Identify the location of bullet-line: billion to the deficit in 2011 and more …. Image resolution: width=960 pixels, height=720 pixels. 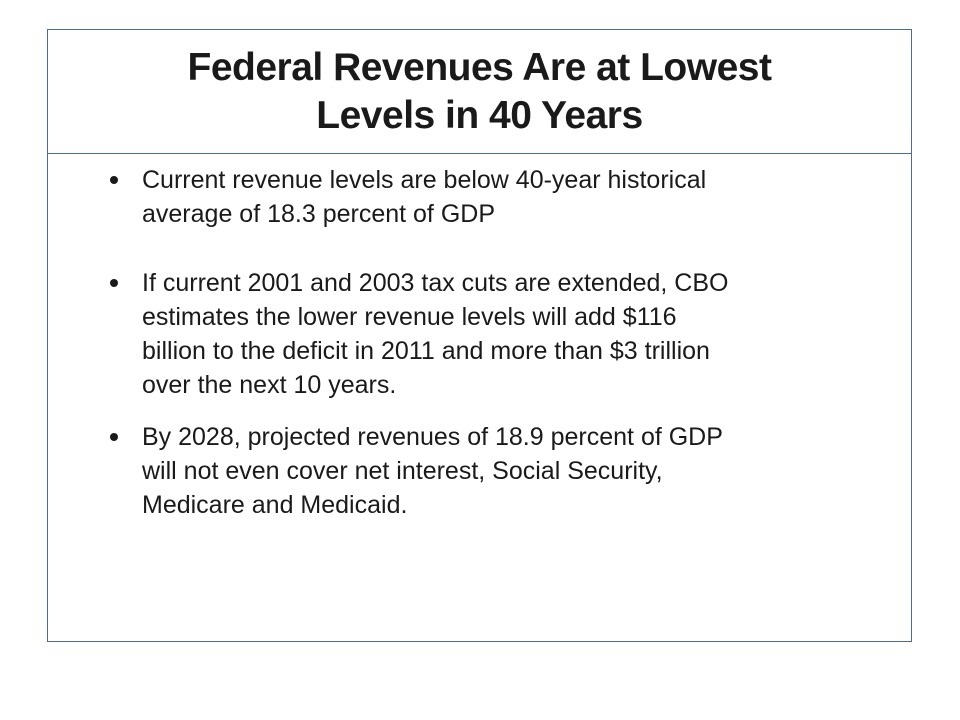
(426, 351).